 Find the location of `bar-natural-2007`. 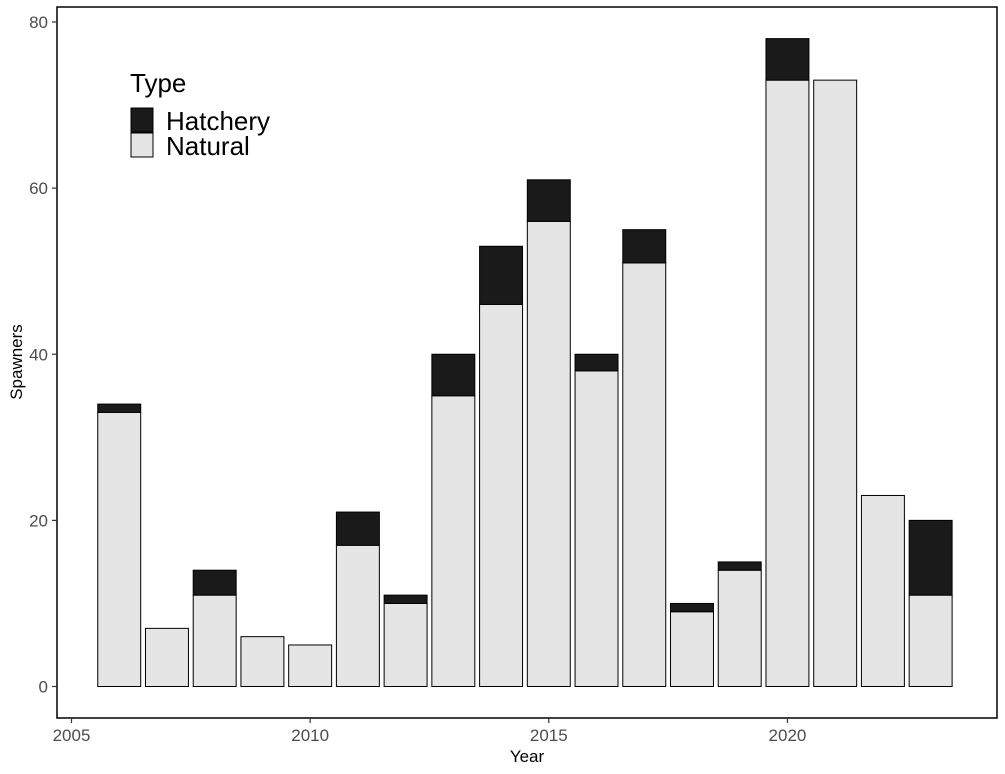

bar-natural-2007 is located at coordinates (166, 657).